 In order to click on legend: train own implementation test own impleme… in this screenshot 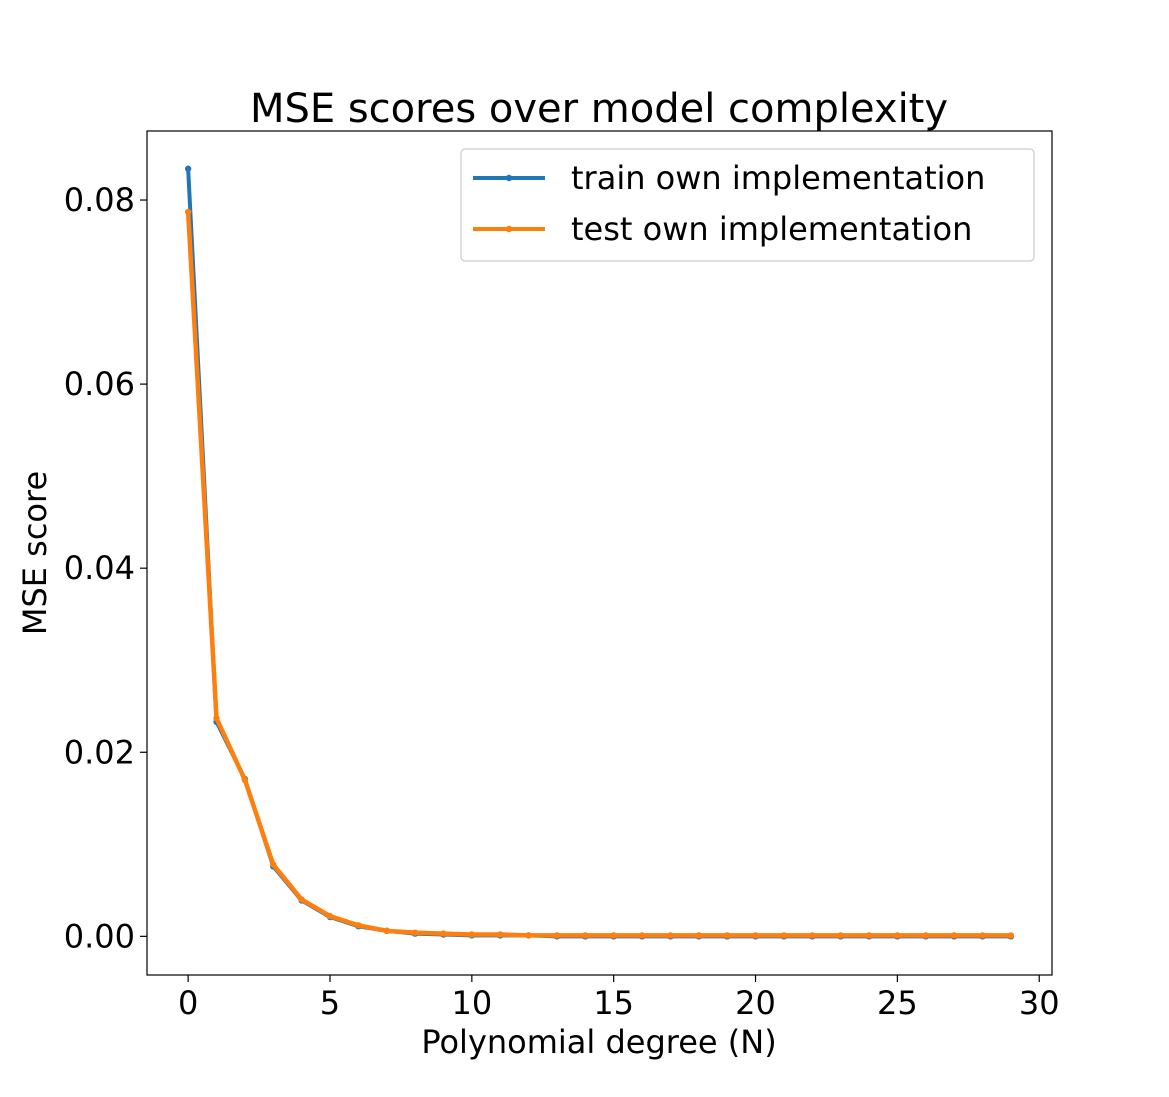, I will do `click(747, 205)`.